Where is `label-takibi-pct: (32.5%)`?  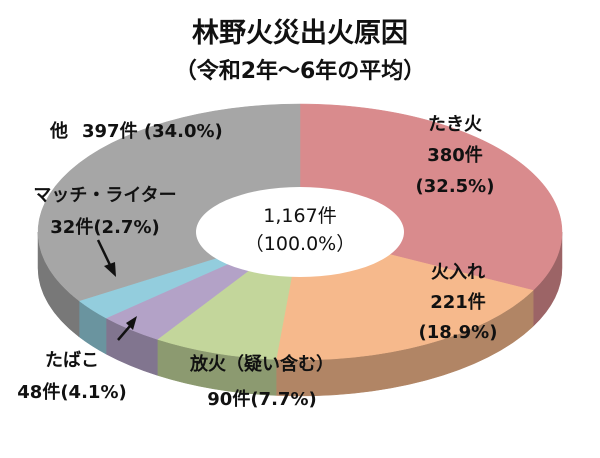 label-takibi-pct: (32.5%) is located at coordinates (455, 186).